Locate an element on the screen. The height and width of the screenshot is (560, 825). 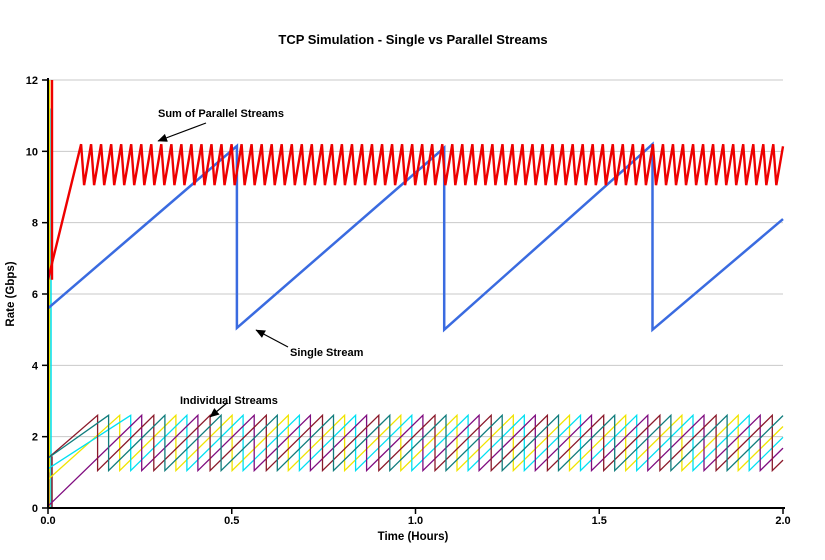
ytick-label-10: 10 is located at coordinates (32, 152).